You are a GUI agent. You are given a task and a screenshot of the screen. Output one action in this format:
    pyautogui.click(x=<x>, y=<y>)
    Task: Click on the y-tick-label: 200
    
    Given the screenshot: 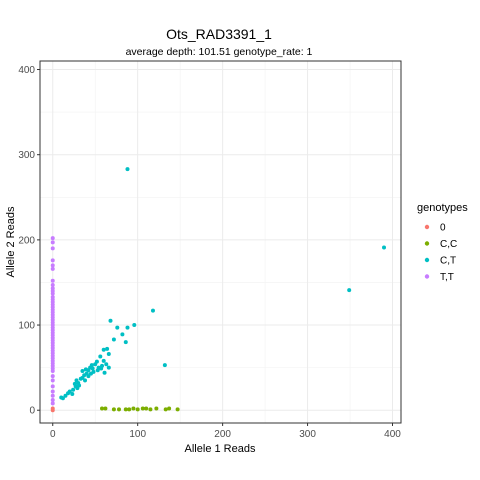 What is the action you would take?
    pyautogui.click(x=26, y=240)
    